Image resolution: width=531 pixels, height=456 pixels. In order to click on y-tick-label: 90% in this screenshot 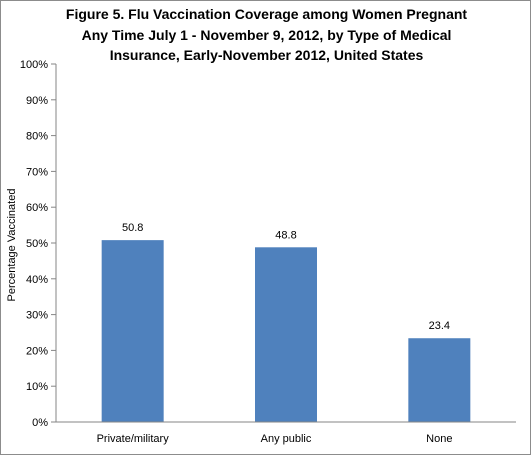, I will do `click(37, 101)`.